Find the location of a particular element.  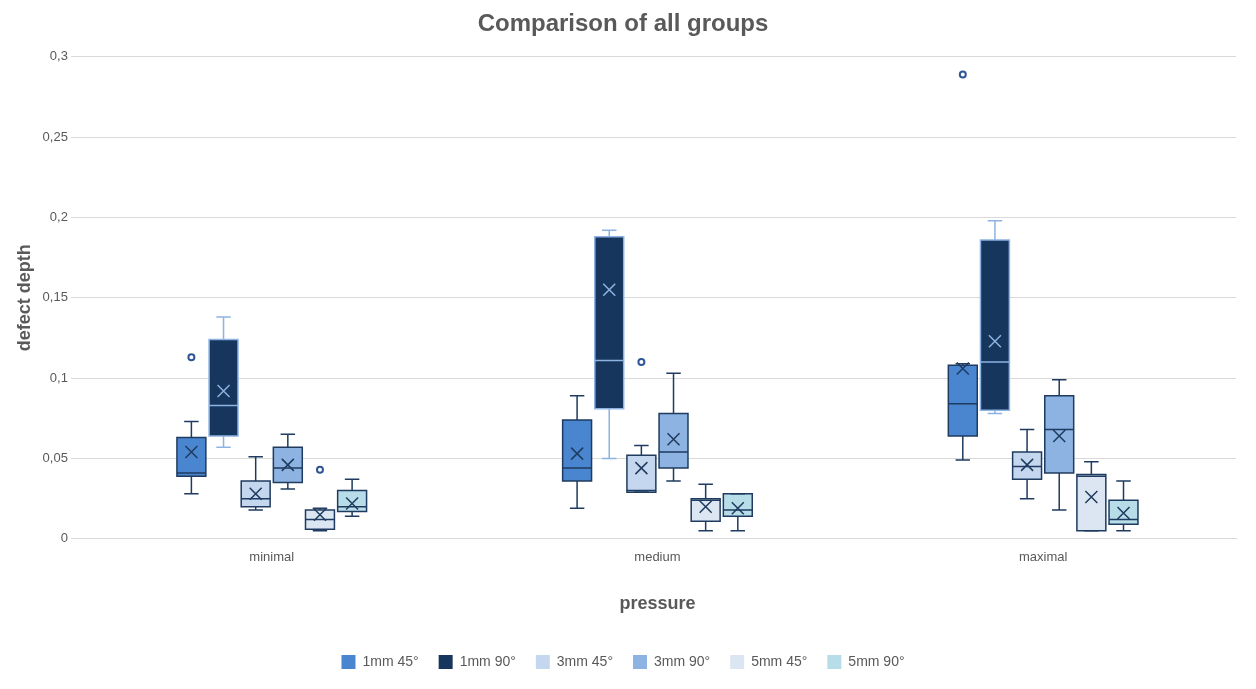

legend-label: 3mm 90° is located at coordinates (682, 660).